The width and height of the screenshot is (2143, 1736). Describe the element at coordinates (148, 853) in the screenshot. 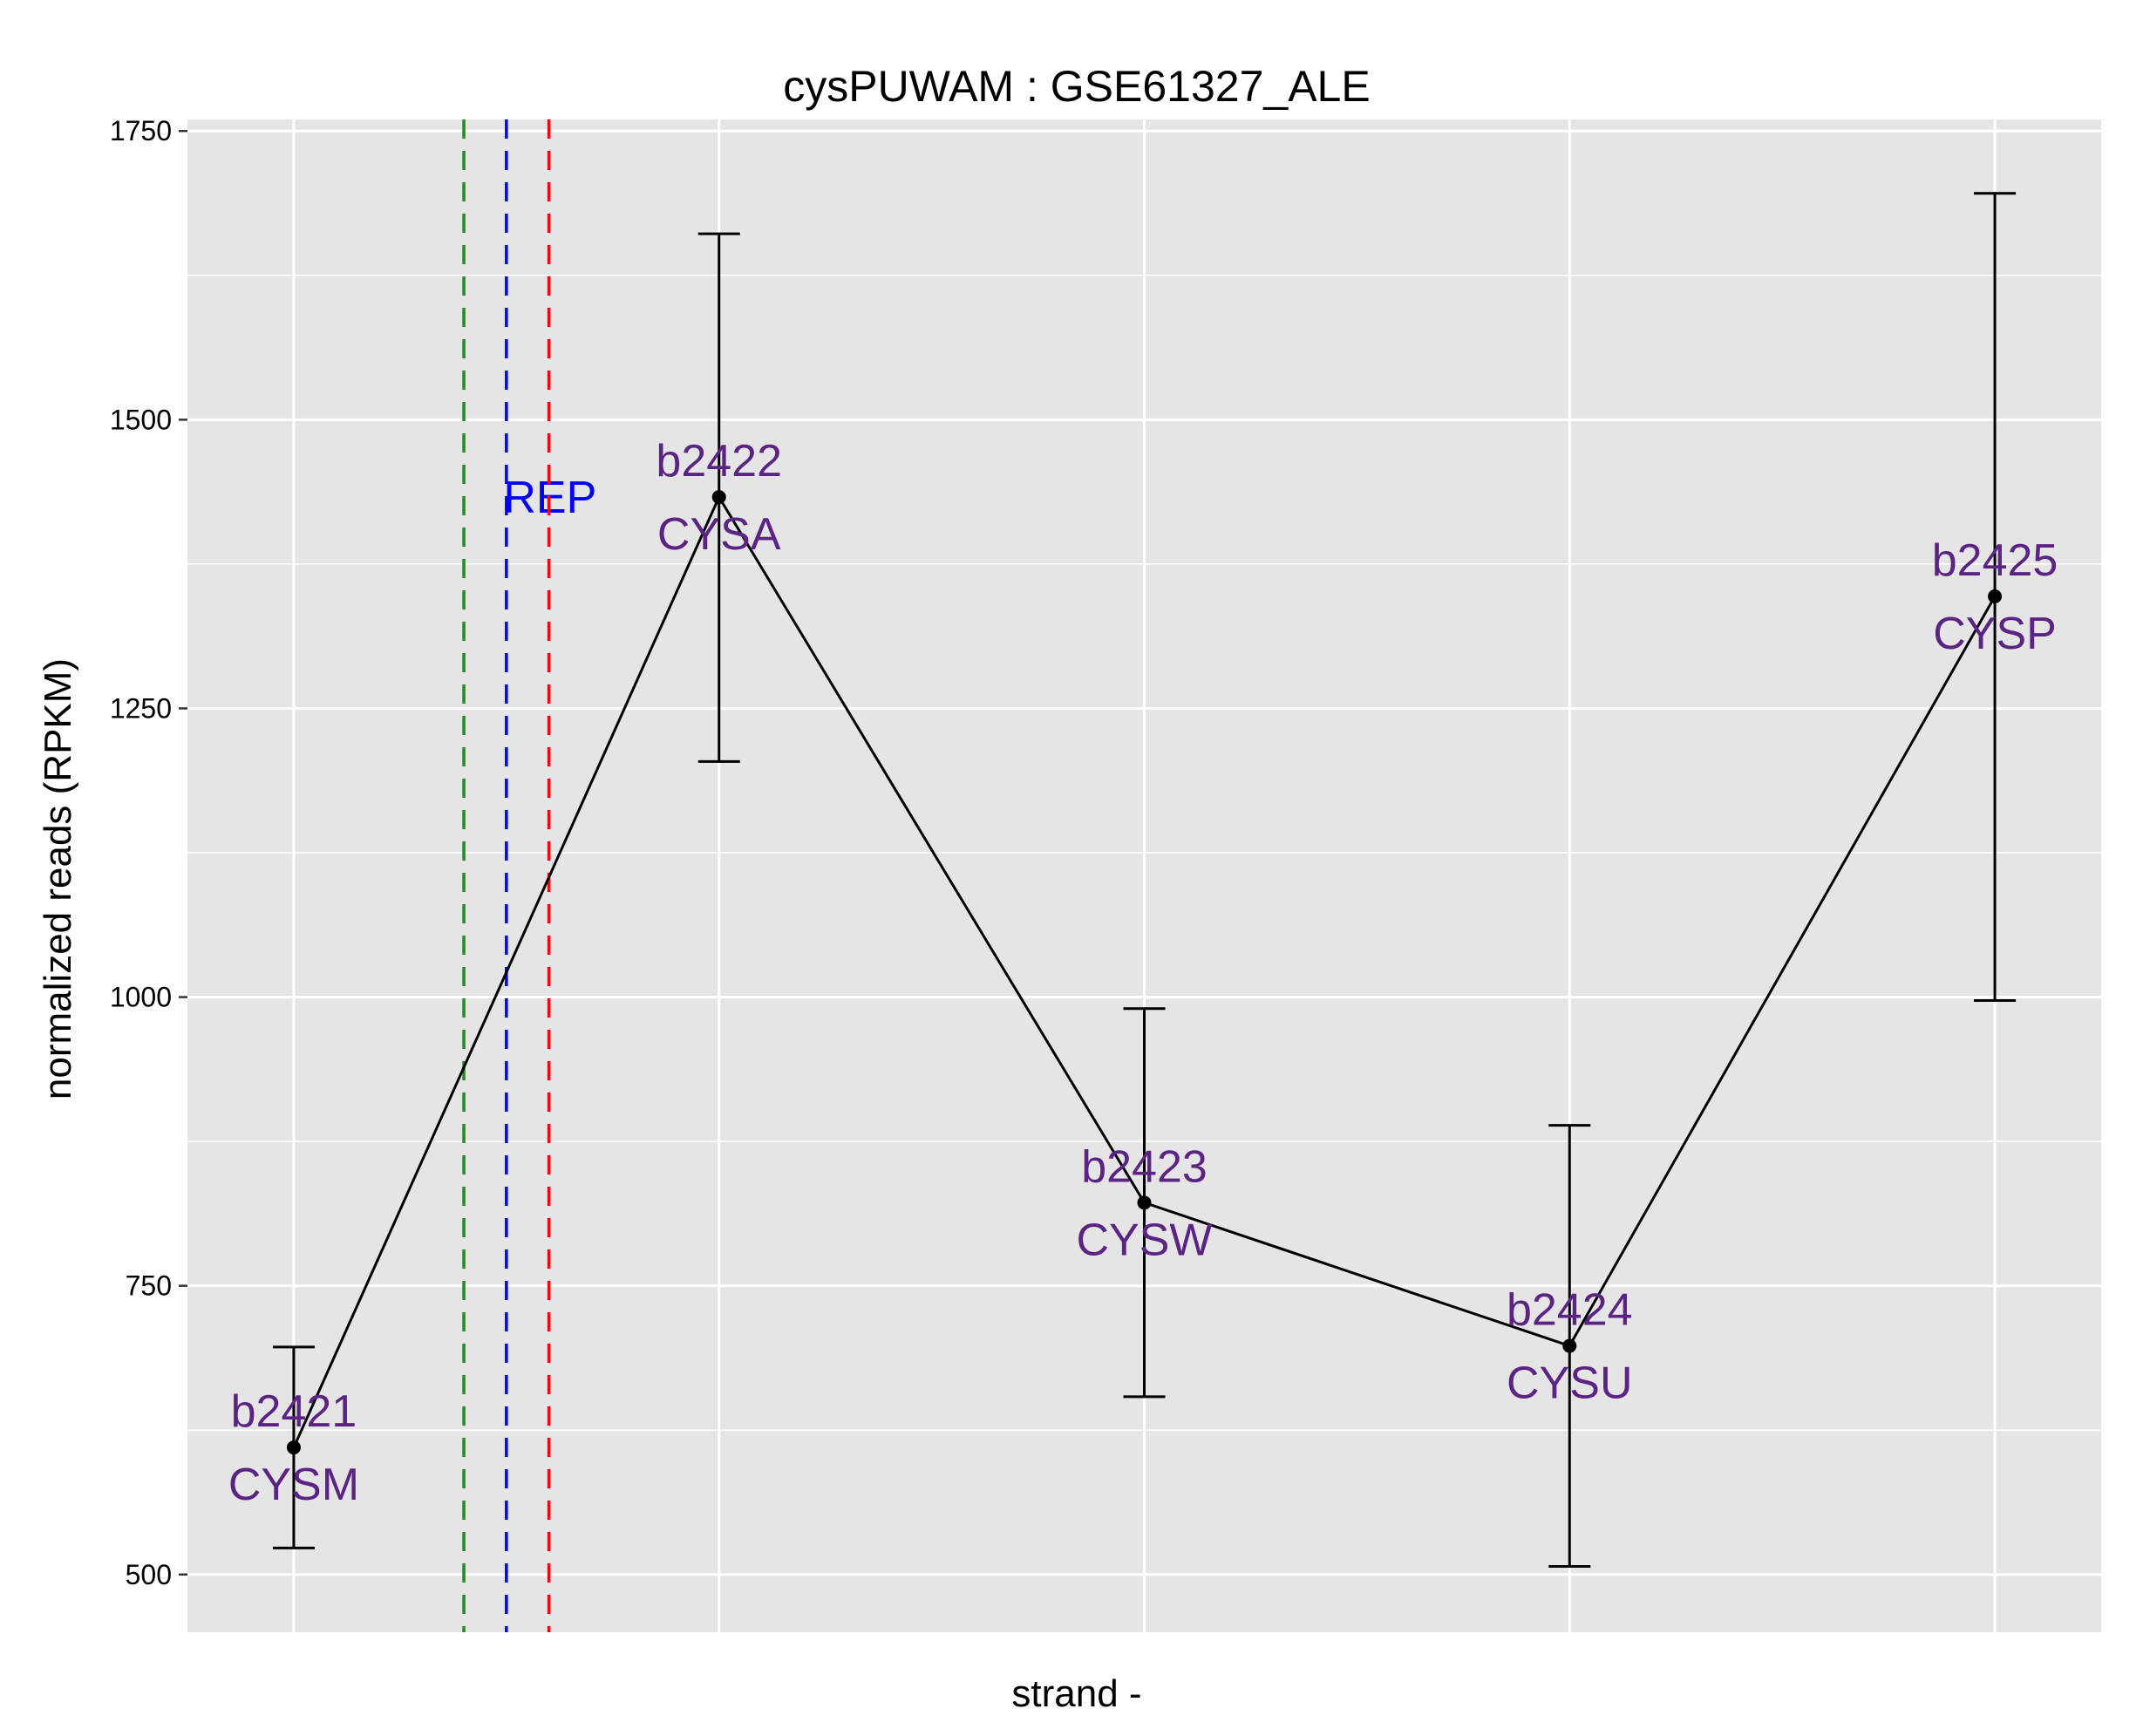

I see `y-axis: 500 750 1000 1250 1500 1750` at that location.